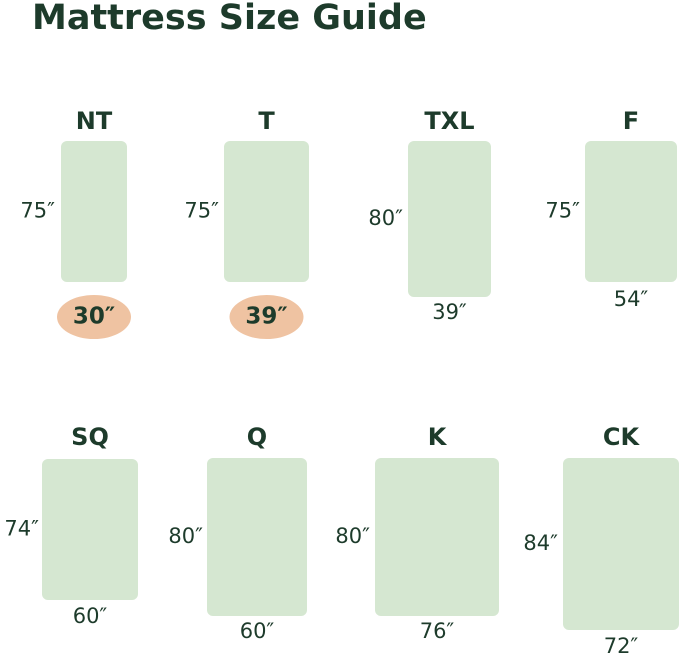  I want to click on mattress-name: NT, so click(94, 121).